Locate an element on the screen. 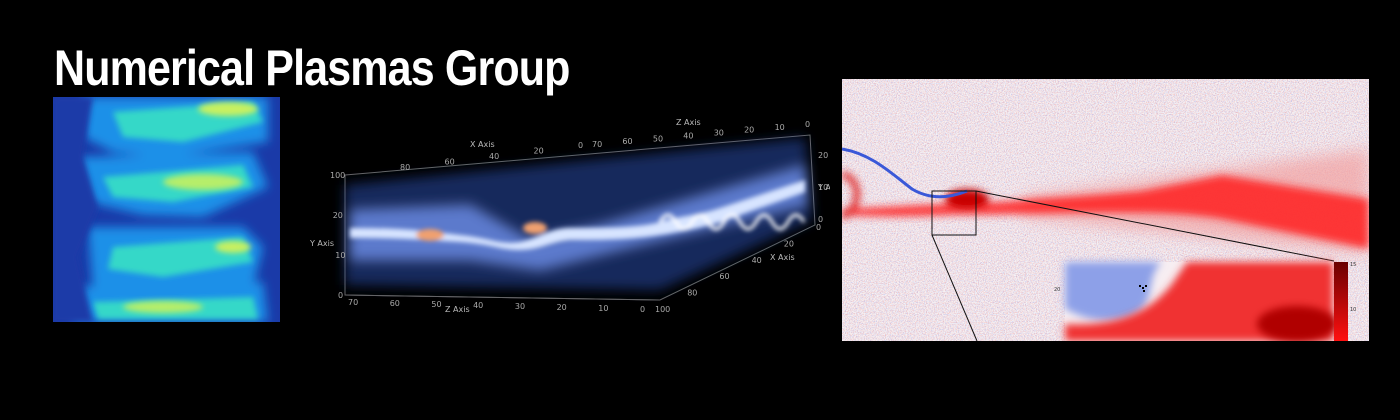  right-x-tick-label: 80 is located at coordinates (692, 293).